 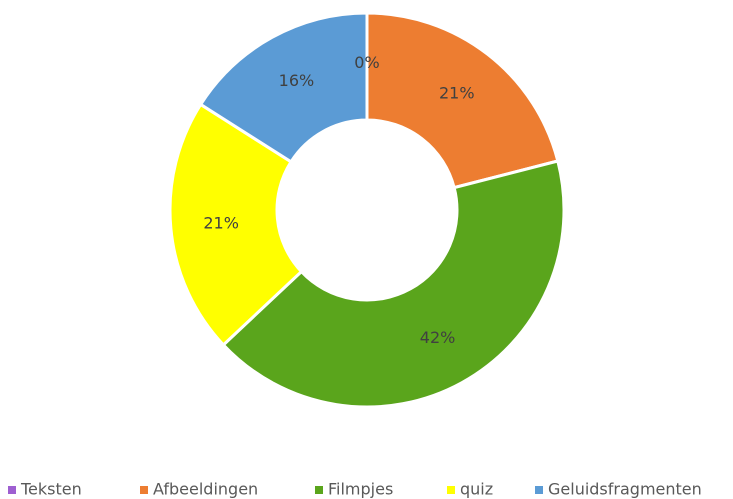 What do you see at coordinates (297, 80) in the screenshot?
I see `data-label: 16%` at bounding box center [297, 80].